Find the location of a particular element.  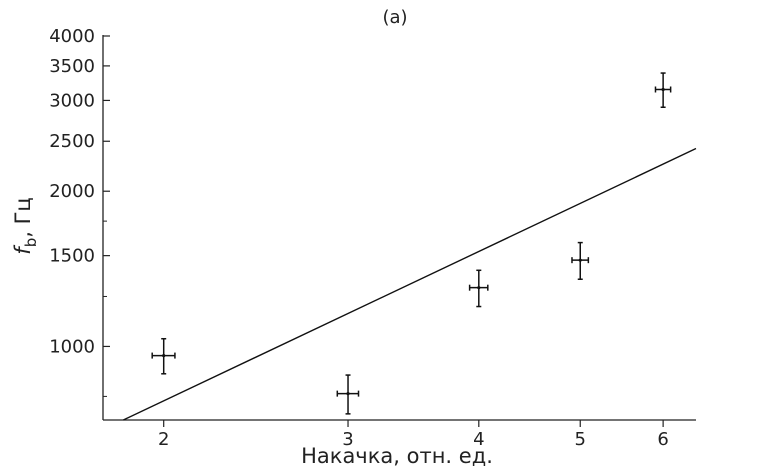

y-tick-label: 1500 is located at coordinates (72, 256).